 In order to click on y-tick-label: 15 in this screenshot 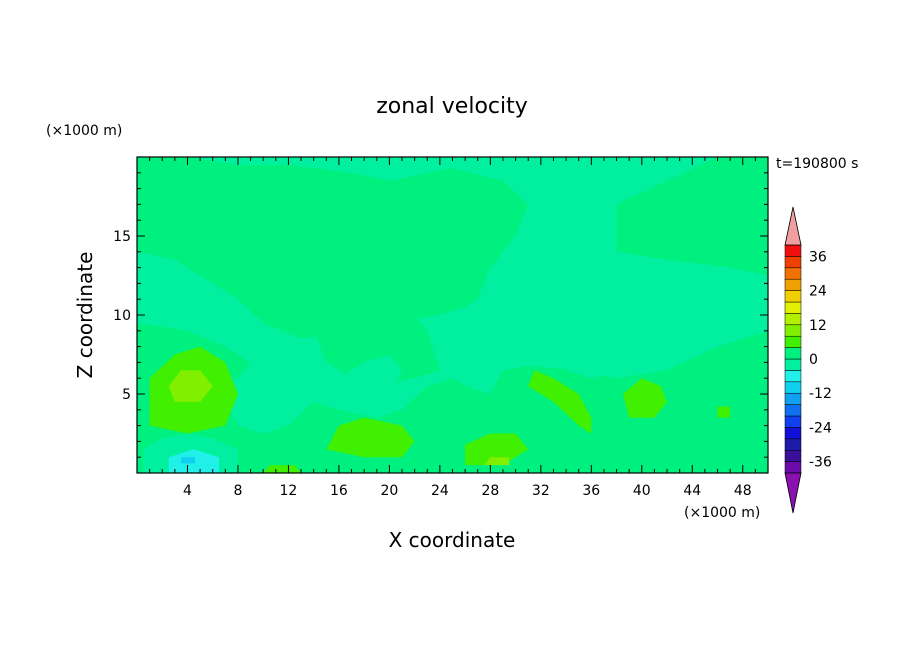, I will do `click(122, 237)`.